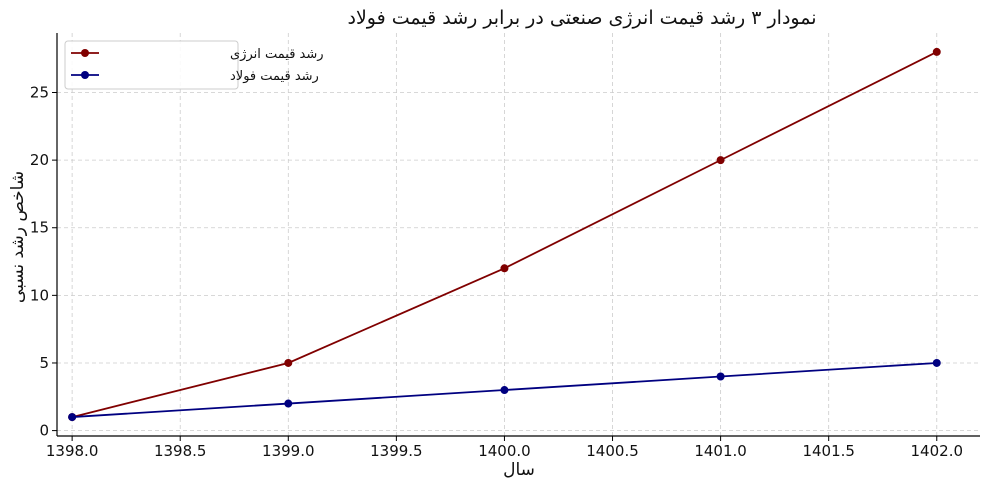  What do you see at coordinates (277, 54) in the screenshot?
I see `legend-label: رشد قیمت انرژی` at bounding box center [277, 54].